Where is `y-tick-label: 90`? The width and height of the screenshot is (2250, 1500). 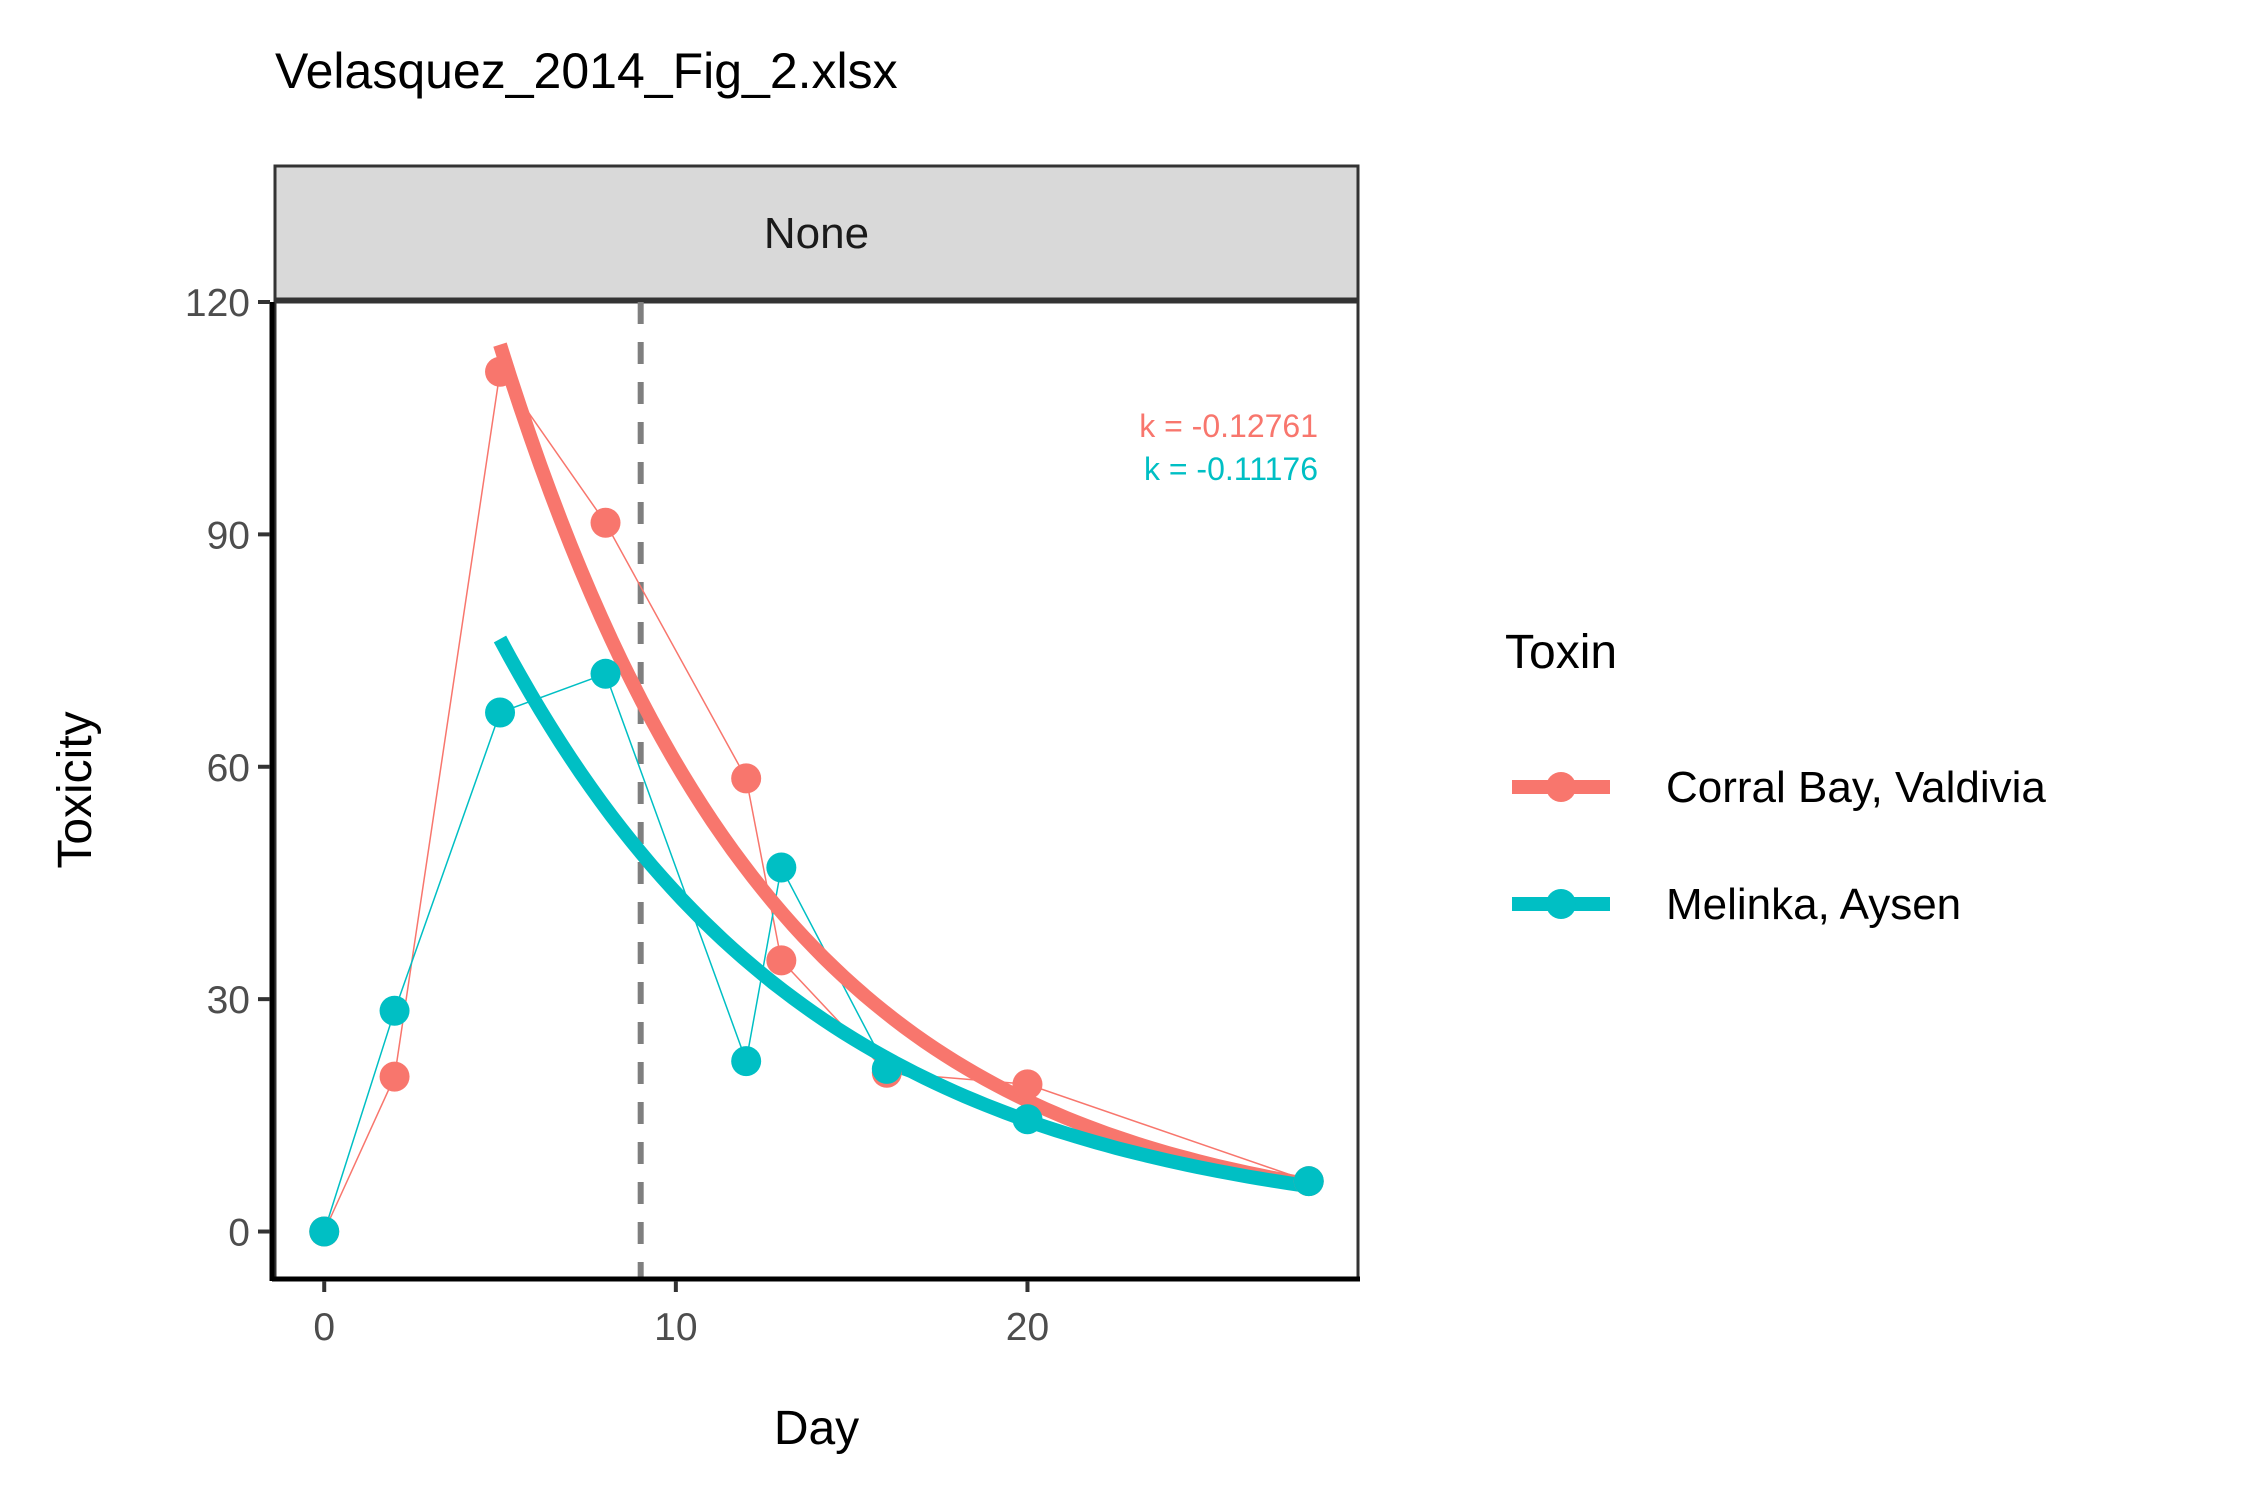
y-tick-label: 90 is located at coordinates (228, 535).